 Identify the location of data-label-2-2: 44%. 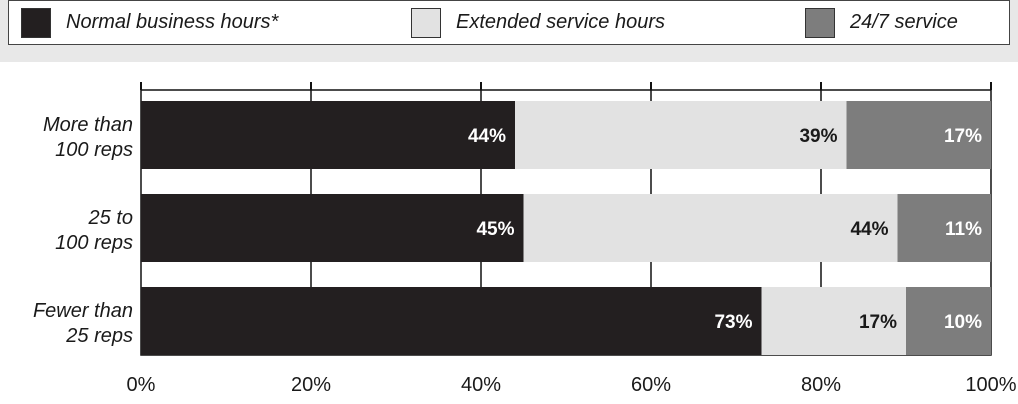
(869, 229).